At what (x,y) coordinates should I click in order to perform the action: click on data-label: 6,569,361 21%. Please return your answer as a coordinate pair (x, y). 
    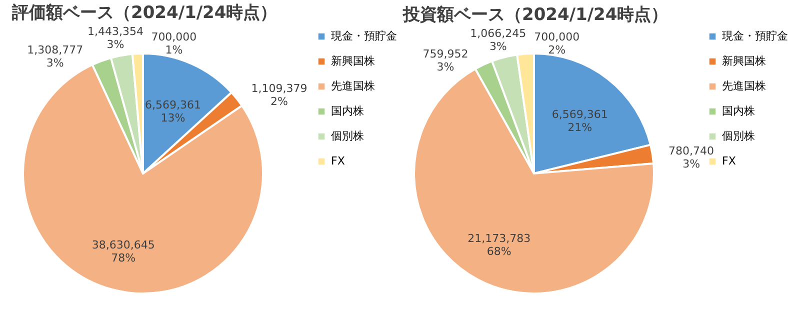
    Looking at the image, I should click on (580, 121).